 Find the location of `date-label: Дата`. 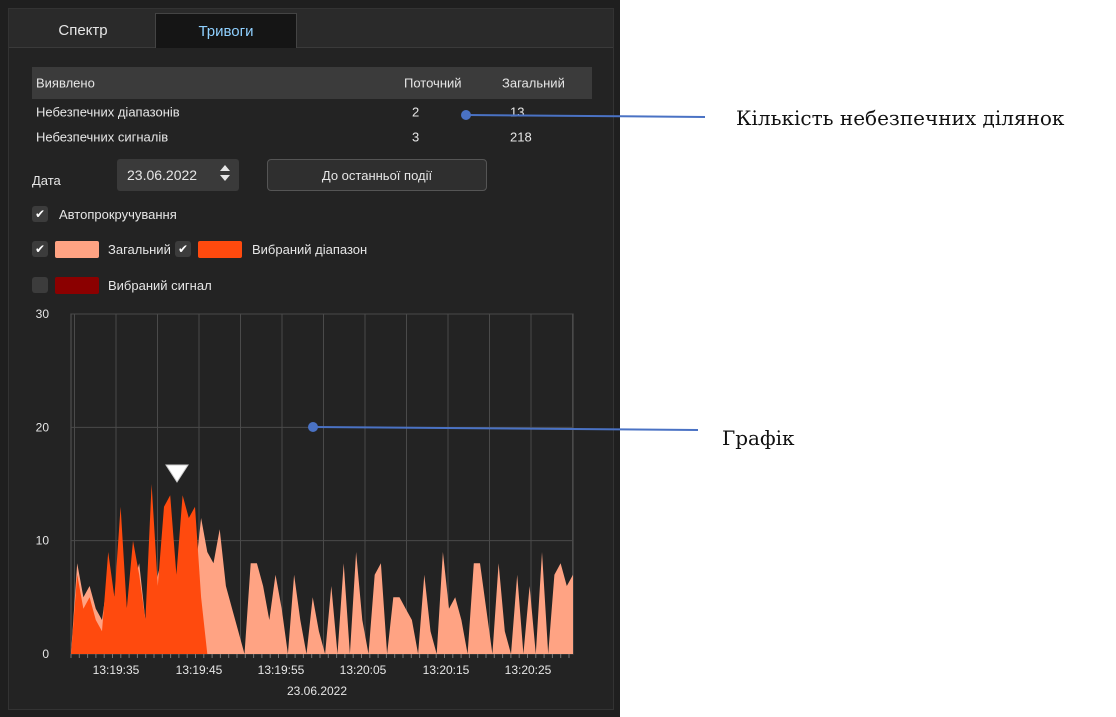

date-label: Дата is located at coordinates (46, 180).